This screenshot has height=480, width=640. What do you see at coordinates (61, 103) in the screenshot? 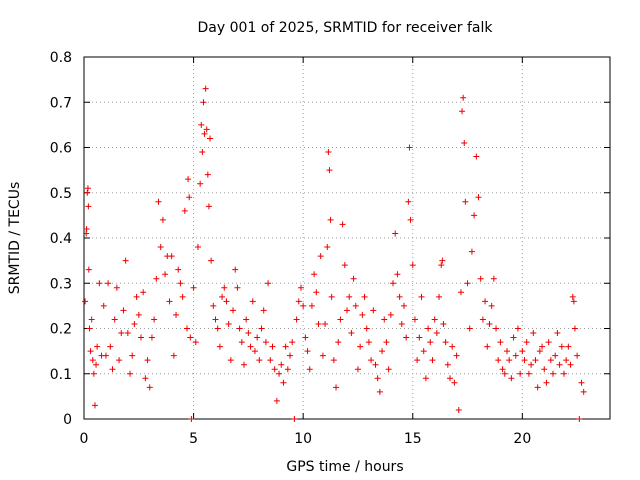
I see `y-tick-label: 0.7` at bounding box center [61, 103].